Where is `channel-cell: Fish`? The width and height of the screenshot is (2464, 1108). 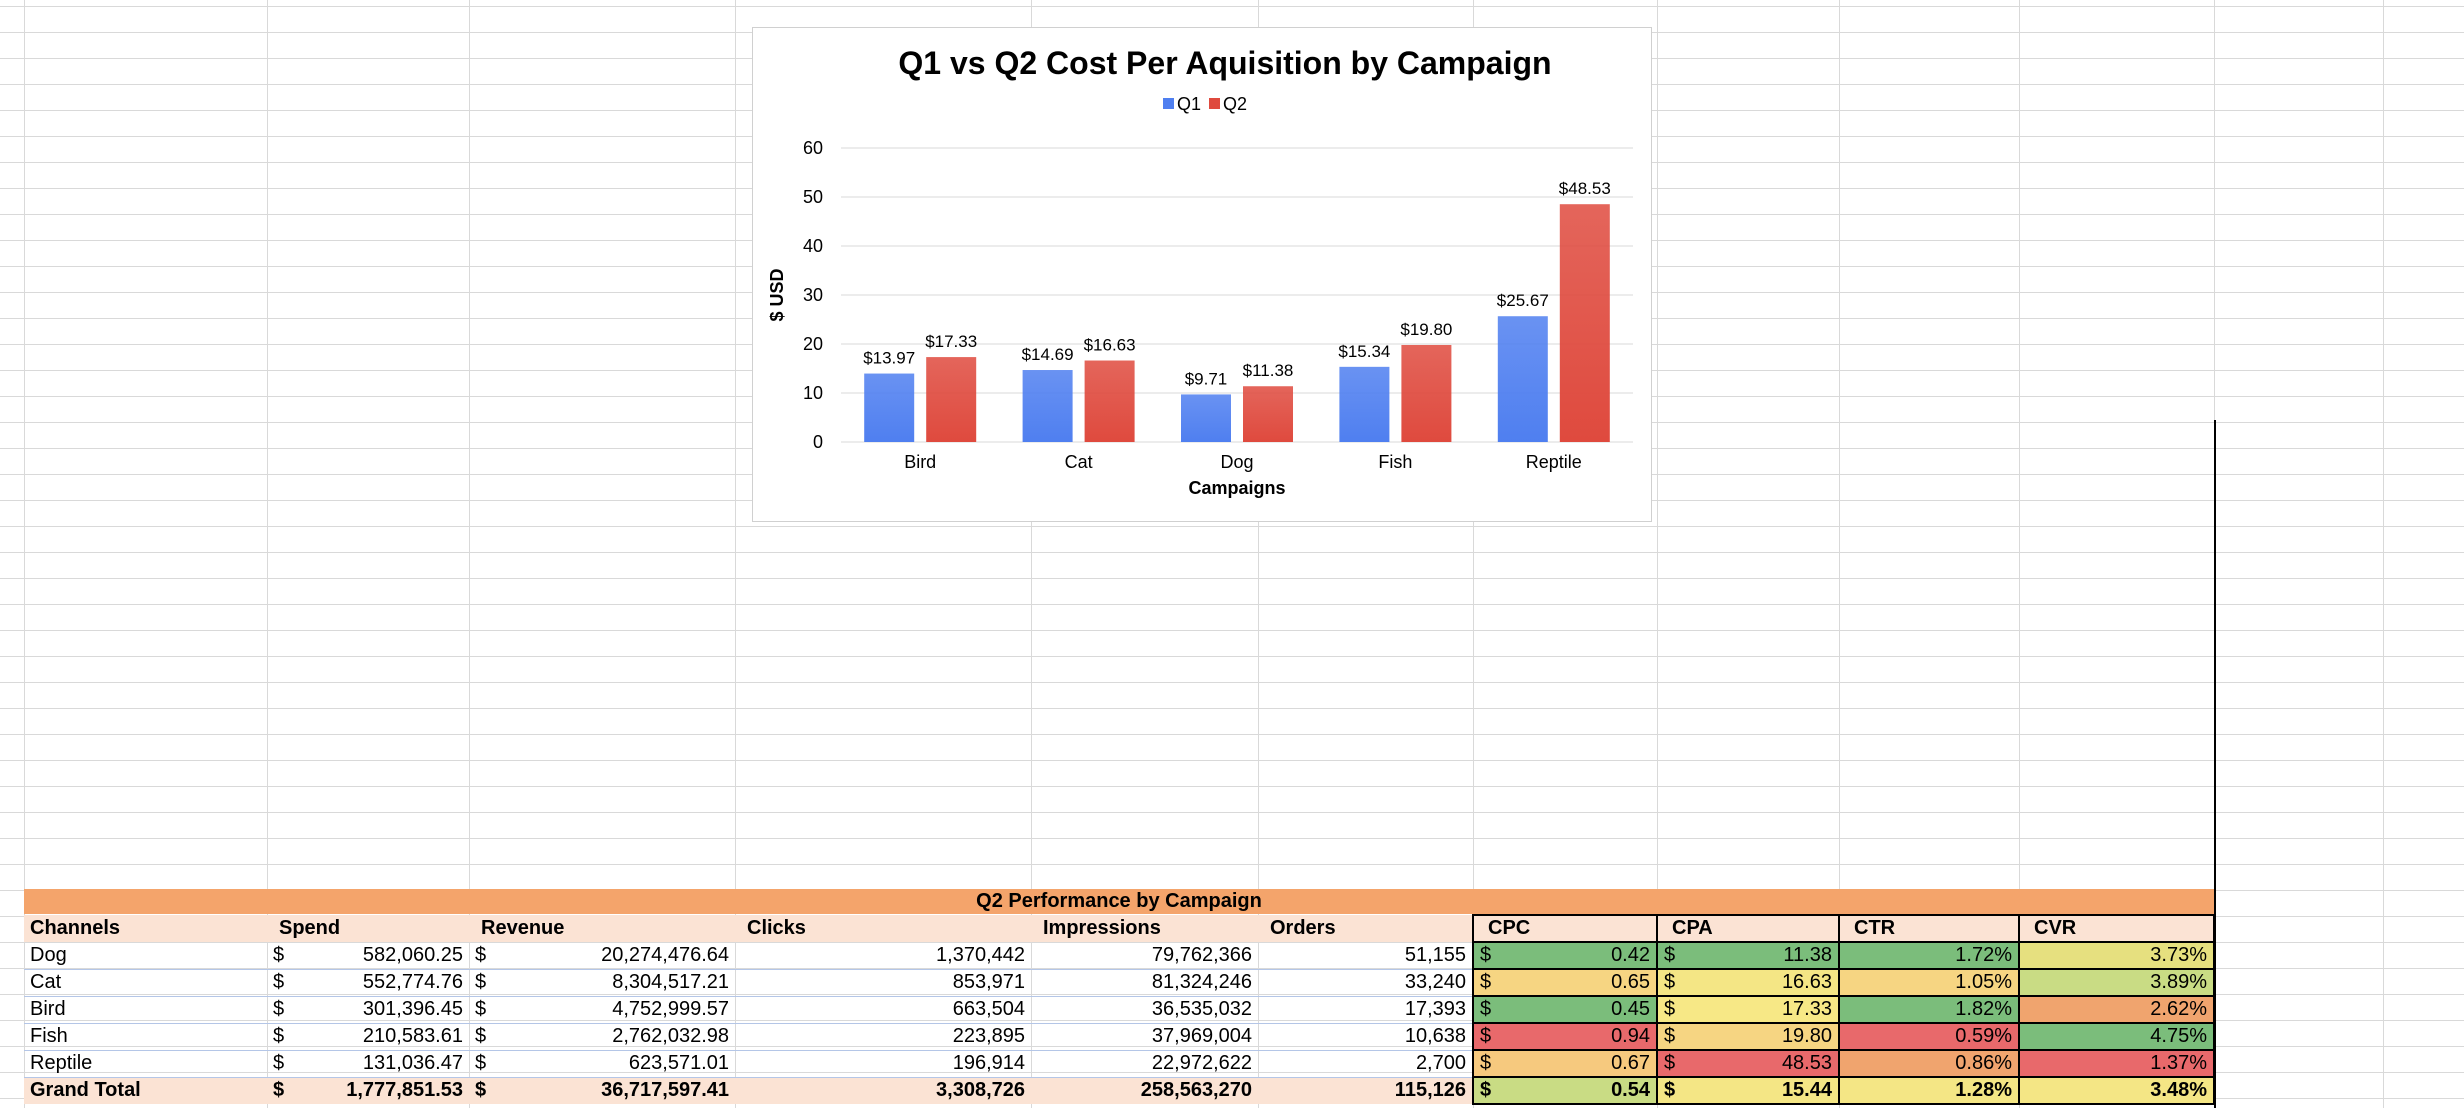
channel-cell: Fish is located at coordinates (145, 1037).